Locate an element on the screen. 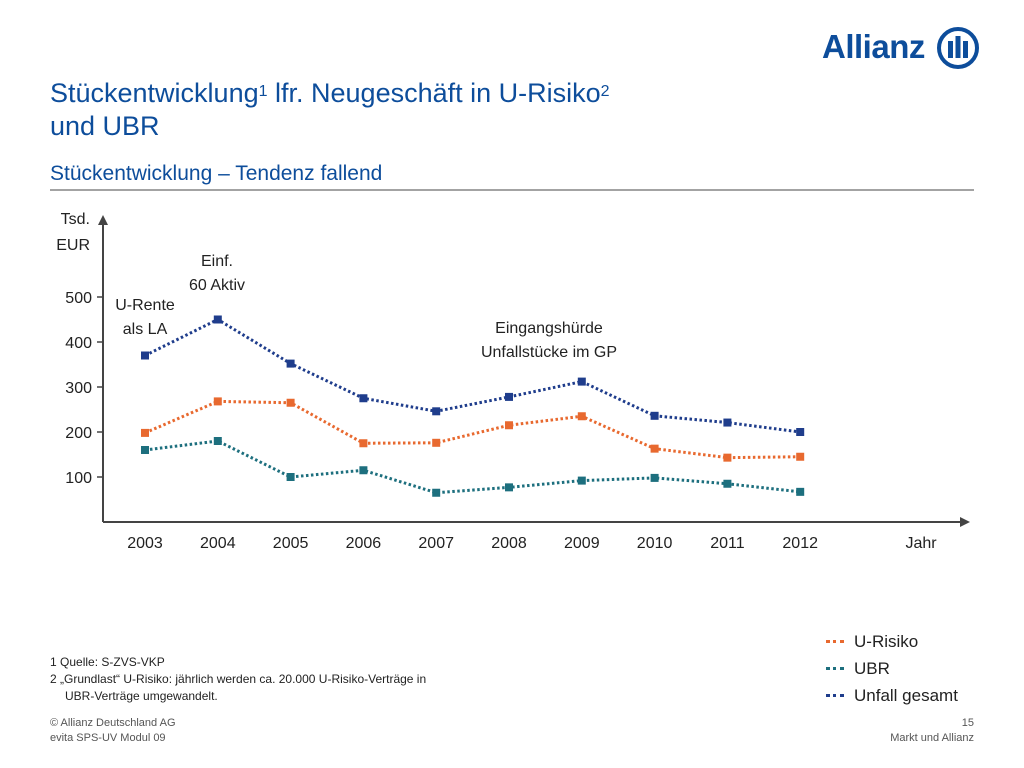 This screenshot has width=1024, height=768. subtitle-divider is located at coordinates (512, 190).